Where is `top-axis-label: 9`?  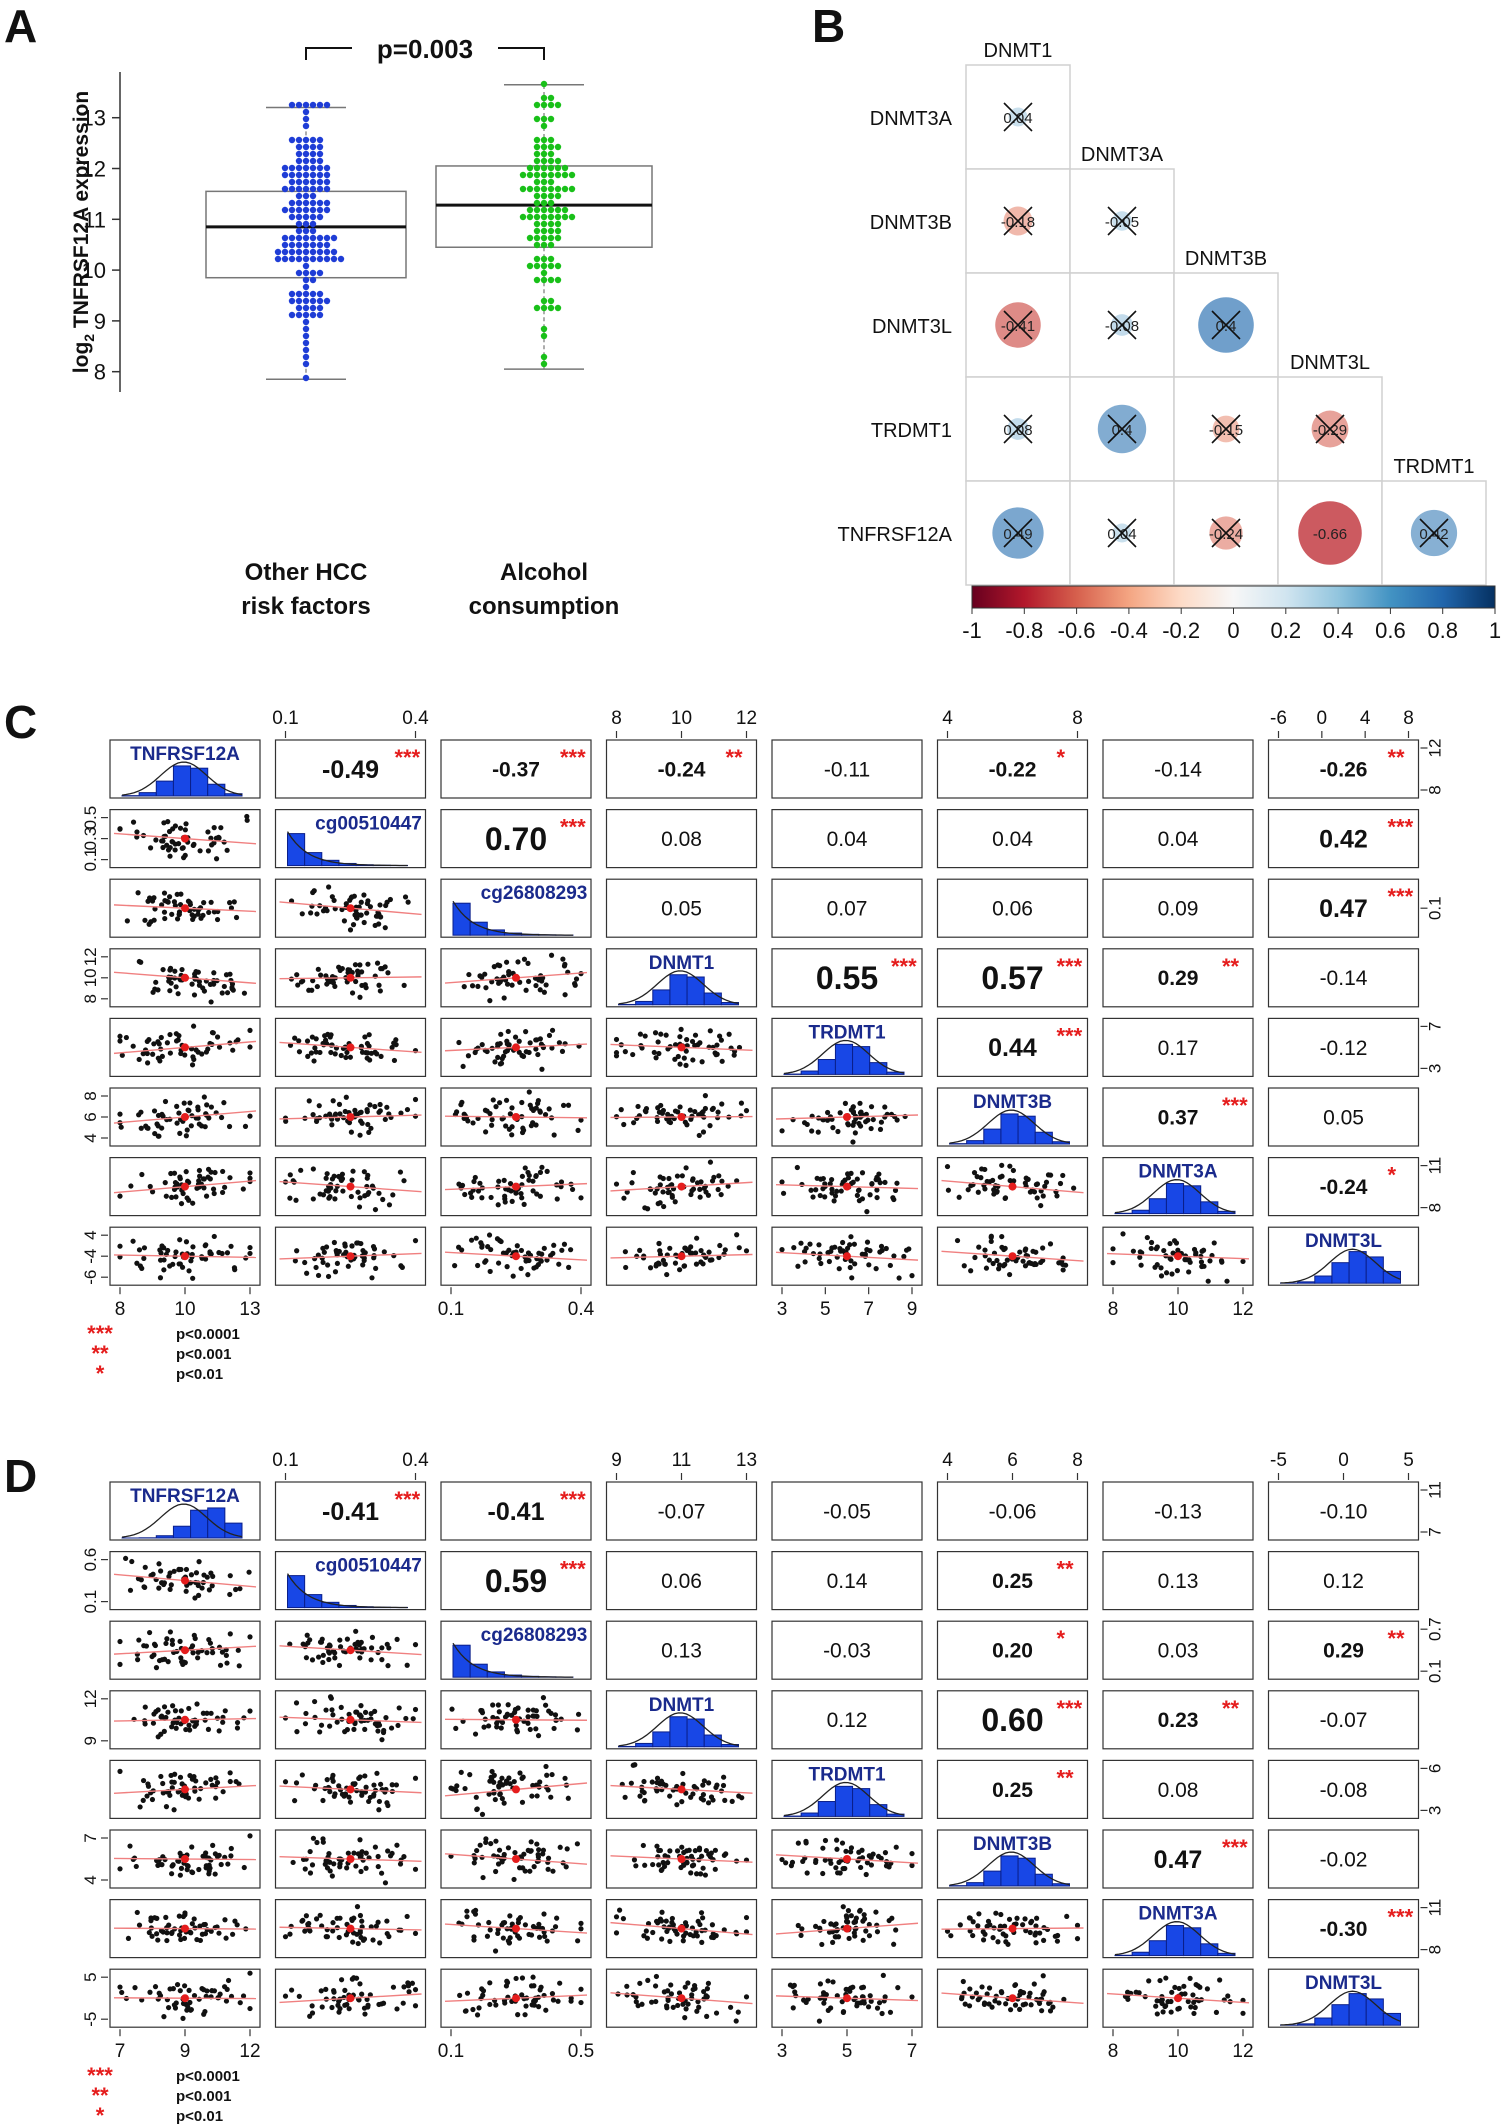 top-axis-label: 9 is located at coordinates (616, 1460).